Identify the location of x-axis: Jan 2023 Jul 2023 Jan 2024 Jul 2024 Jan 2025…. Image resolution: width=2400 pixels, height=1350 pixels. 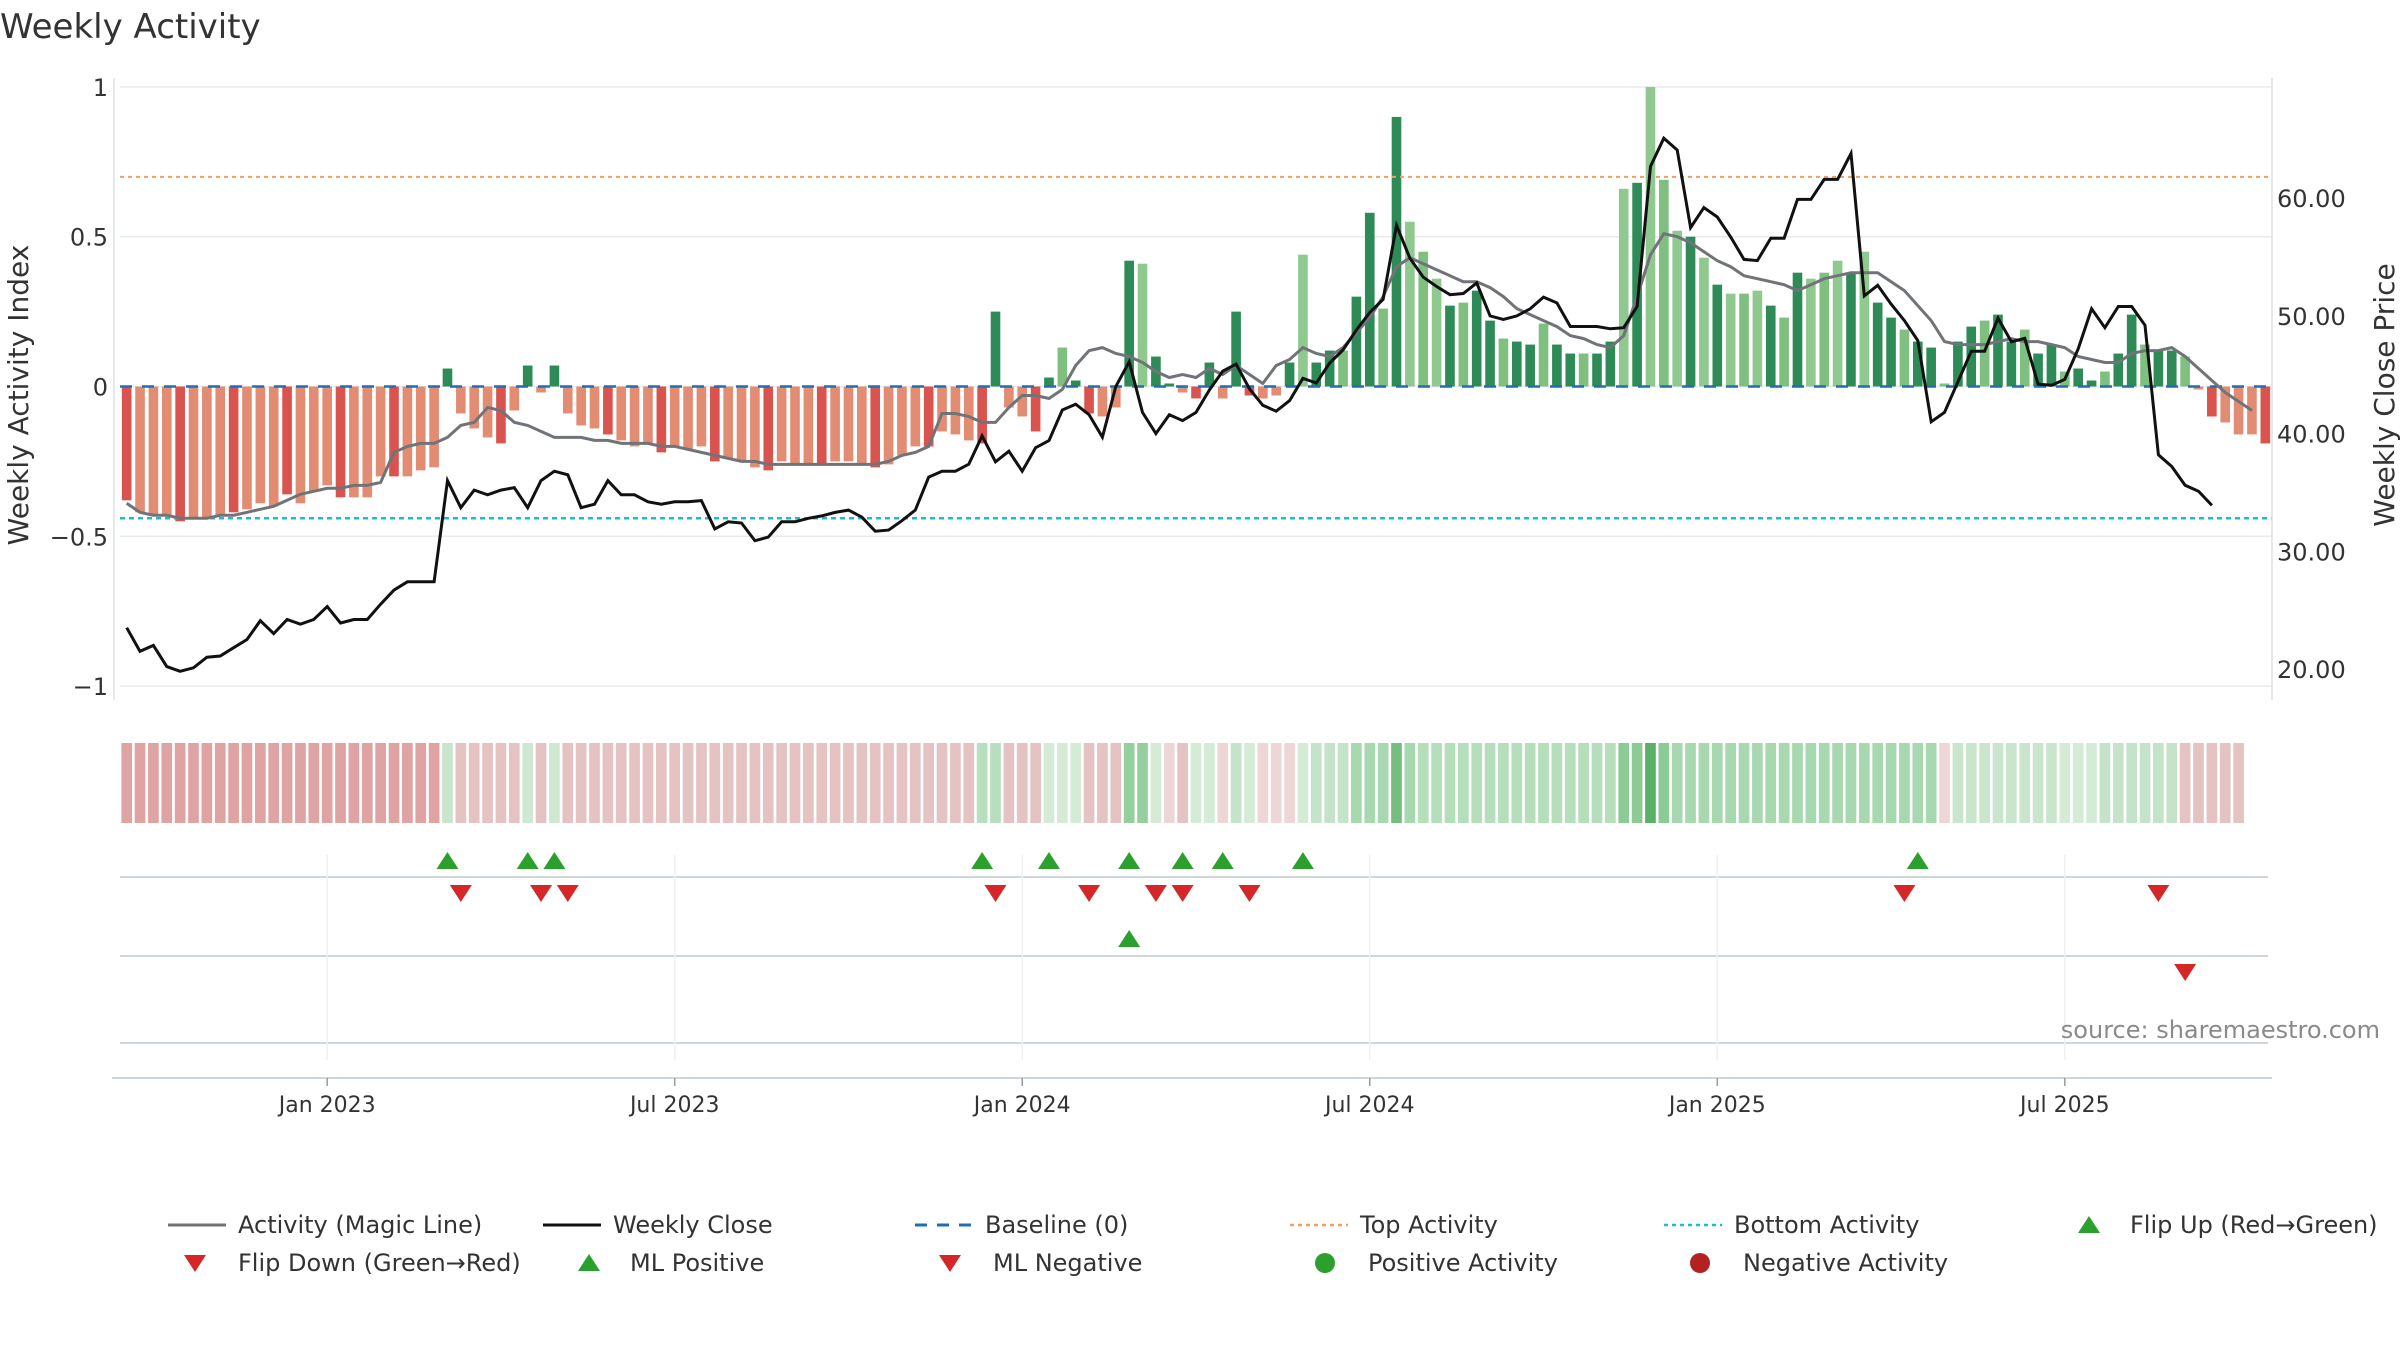
(1192, 1097).